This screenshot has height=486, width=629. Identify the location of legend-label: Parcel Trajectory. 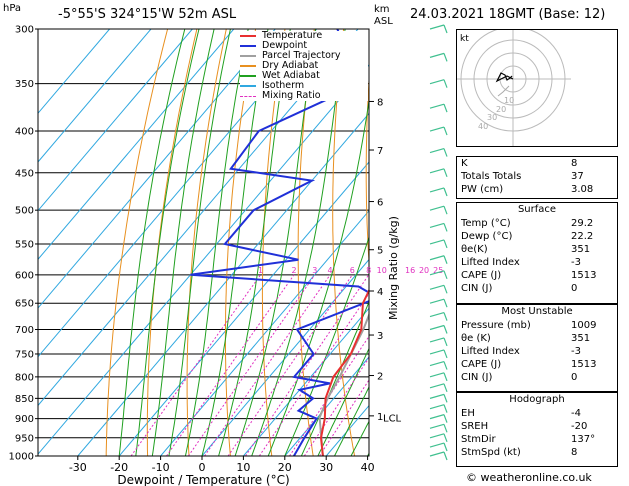
(301, 55).